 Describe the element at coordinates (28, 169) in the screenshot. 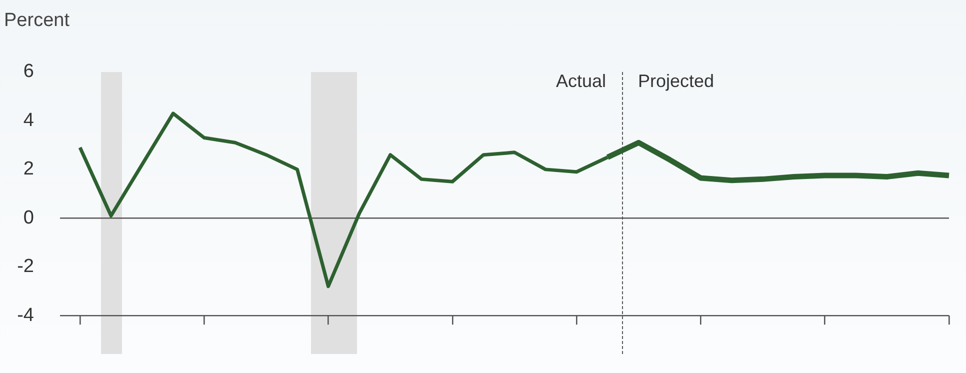

I see `y-tick-label: 2` at that location.